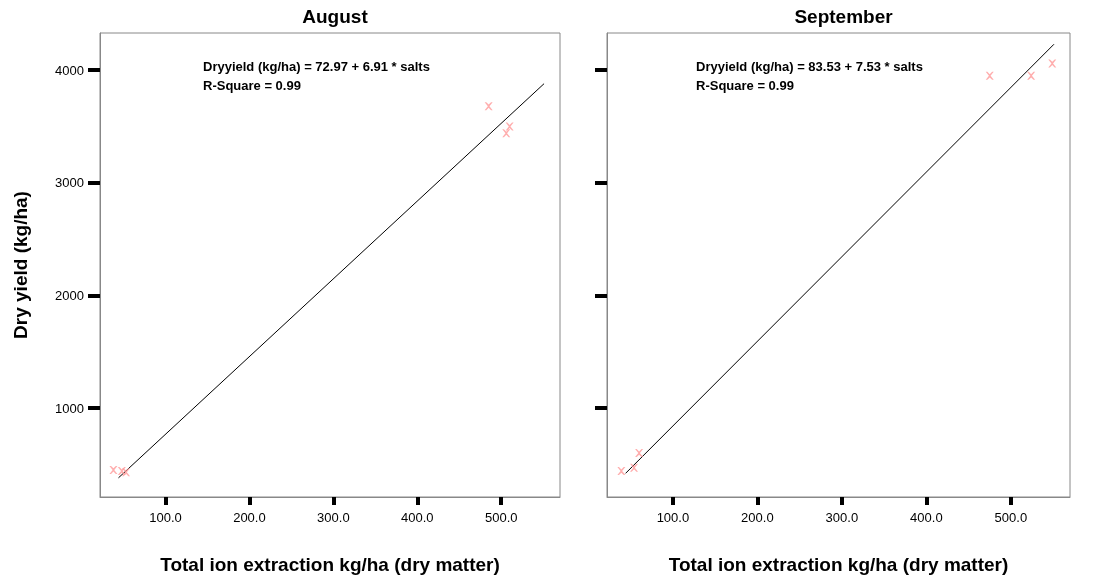 The width and height of the screenshot is (1100, 579). I want to click on y-axis-title: Dry yield (kg/ha), so click(20, 265).